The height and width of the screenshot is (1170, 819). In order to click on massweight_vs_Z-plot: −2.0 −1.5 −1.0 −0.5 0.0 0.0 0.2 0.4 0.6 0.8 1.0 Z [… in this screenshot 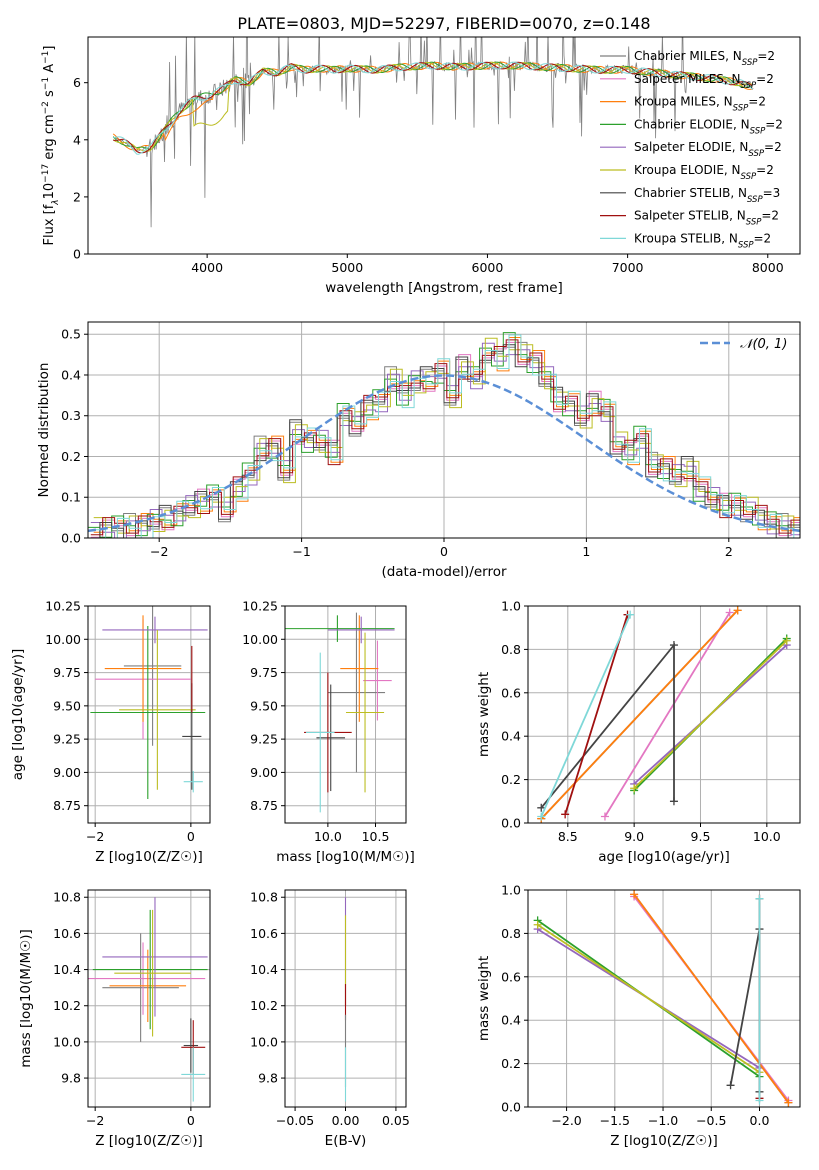, I will do `click(638, 1016)`.